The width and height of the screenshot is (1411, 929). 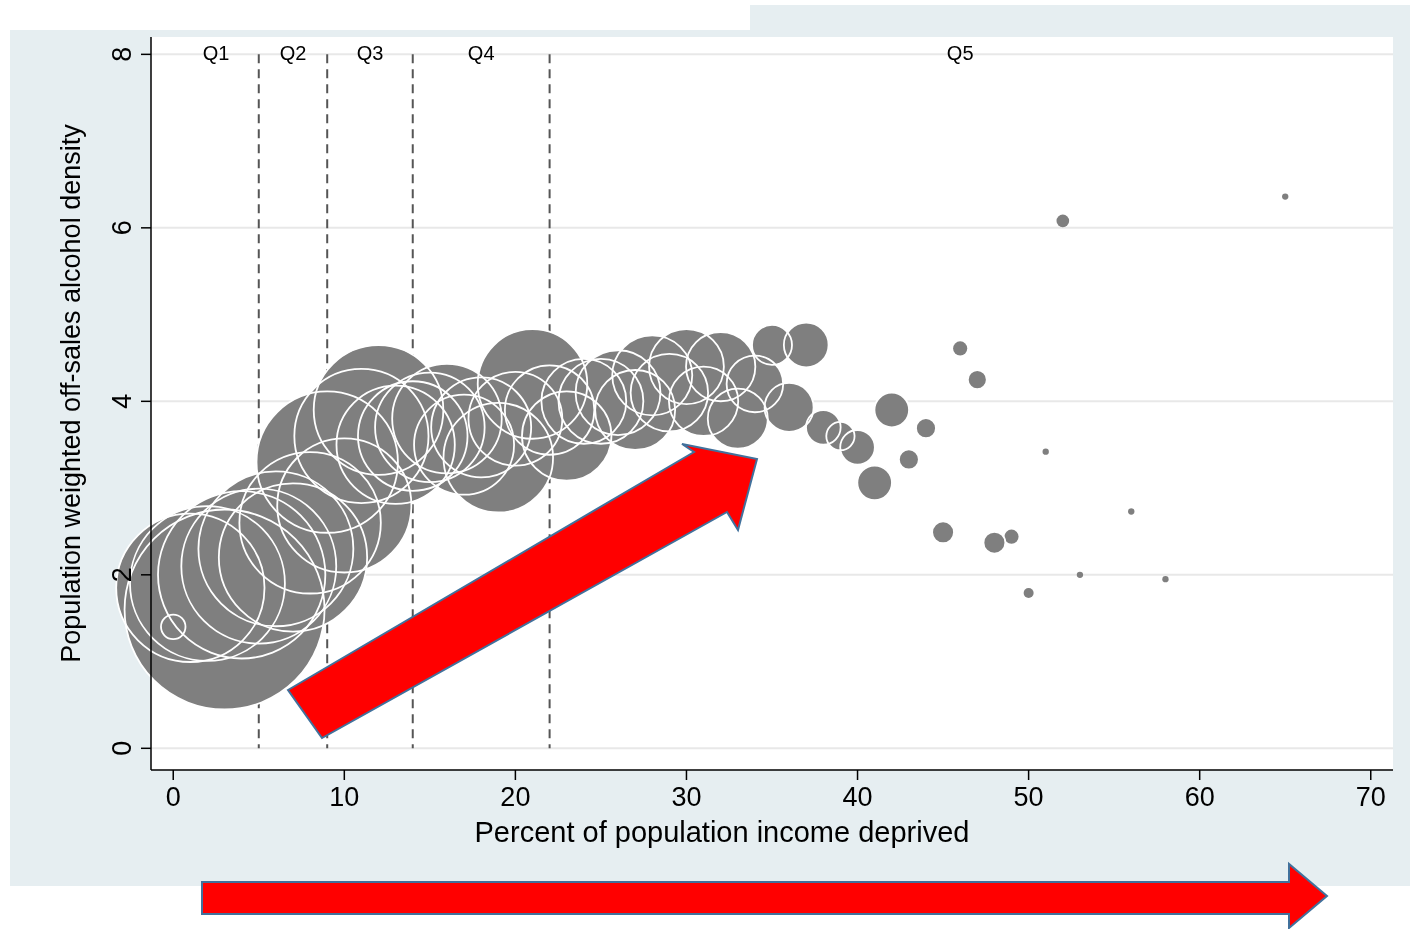 I want to click on y-axis-title: Population weighted off-sales alcohol density, so click(x=71, y=393).